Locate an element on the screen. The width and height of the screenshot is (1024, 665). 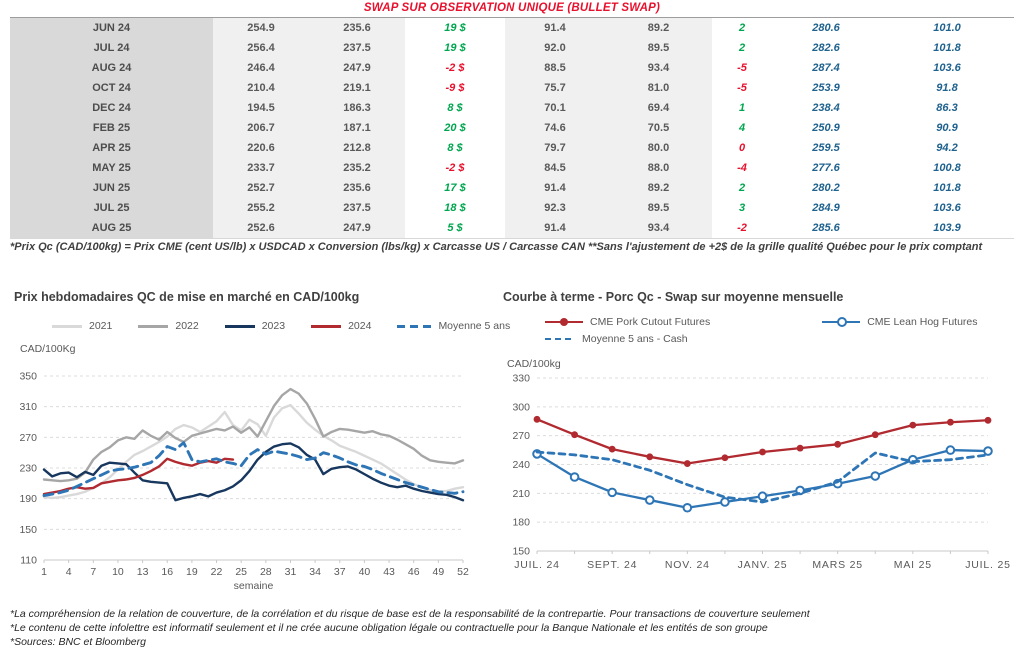
svg-text: SEPT. 24 is located at coordinates (612, 565).